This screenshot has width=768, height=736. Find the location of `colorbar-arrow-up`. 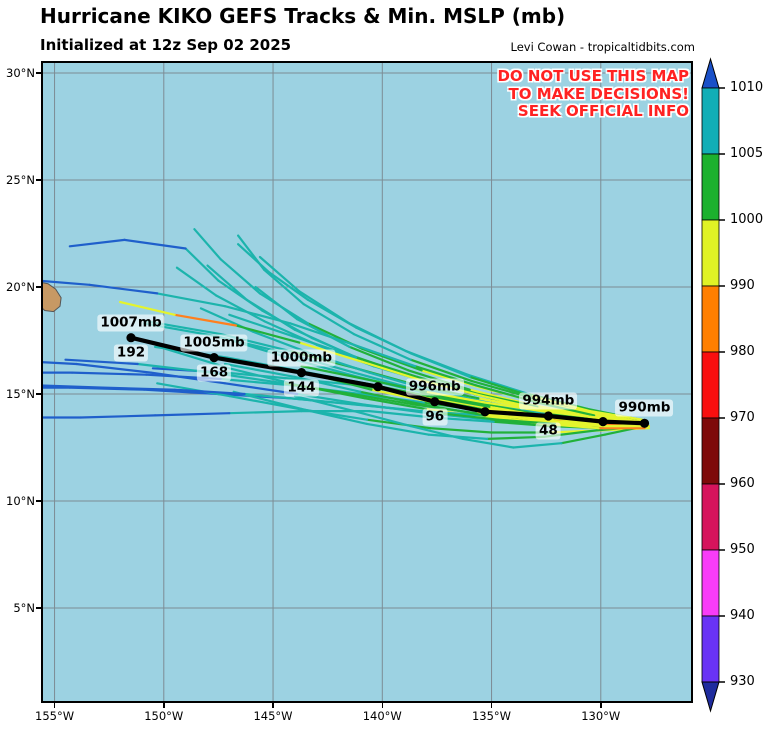

colorbar-arrow-up is located at coordinates (710, 73).